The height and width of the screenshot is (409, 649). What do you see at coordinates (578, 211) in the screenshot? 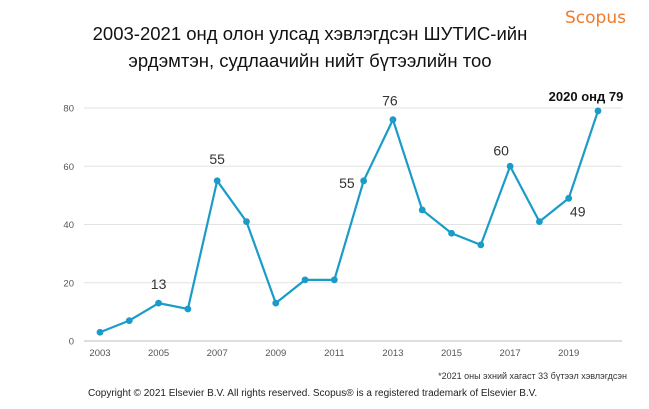
I see `data-label: 49` at bounding box center [578, 211].